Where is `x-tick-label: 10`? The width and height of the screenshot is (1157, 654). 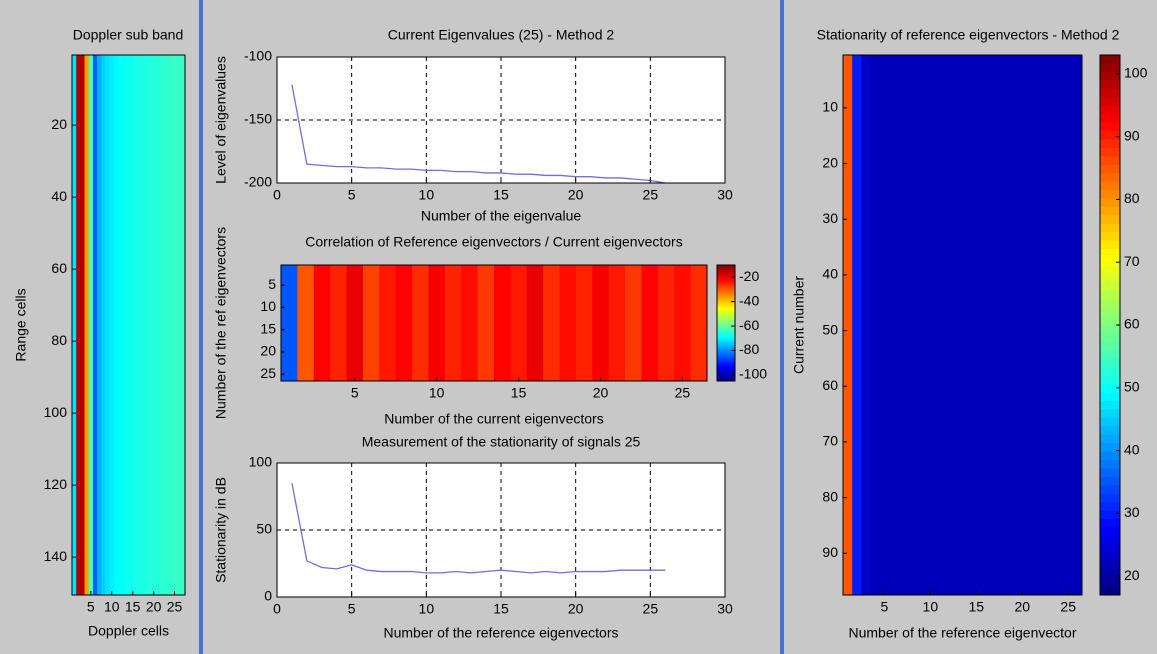 x-tick-label: 10 is located at coordinates (931, 607).